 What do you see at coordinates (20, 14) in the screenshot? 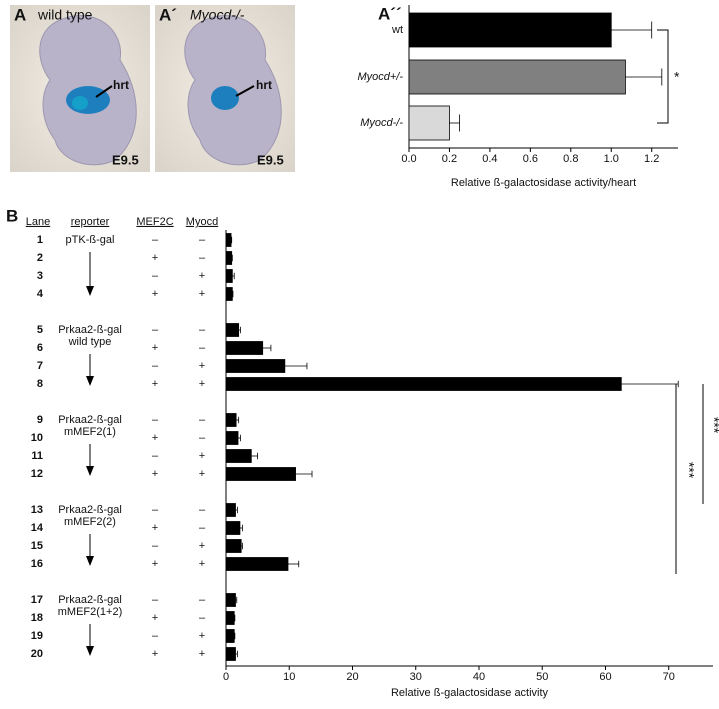
I see `panel-label: A` at bounding box center [20, 14].